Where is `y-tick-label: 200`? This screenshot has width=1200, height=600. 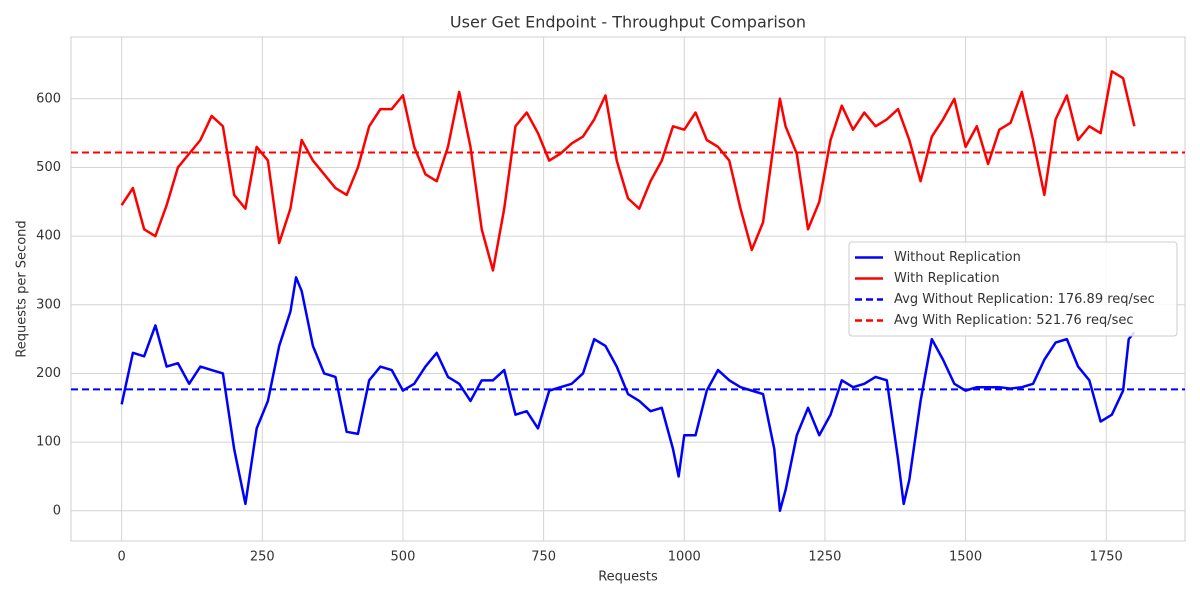 y-tick-label: 200 is located at coordinates (48, 373).